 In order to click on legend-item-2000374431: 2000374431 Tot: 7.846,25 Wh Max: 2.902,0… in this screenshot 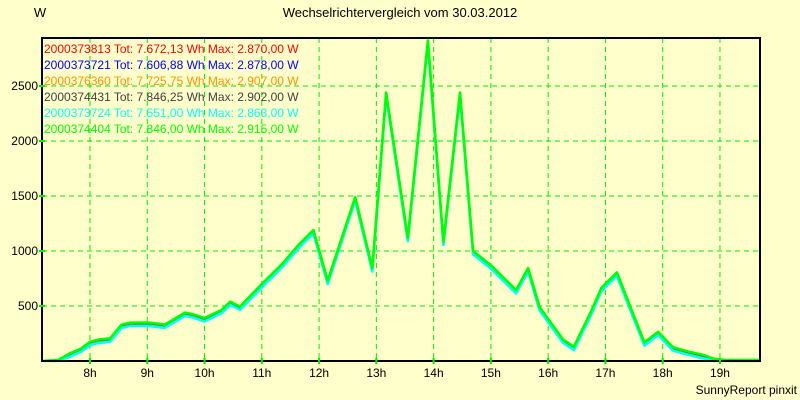, I will do `click(171, 97)`.